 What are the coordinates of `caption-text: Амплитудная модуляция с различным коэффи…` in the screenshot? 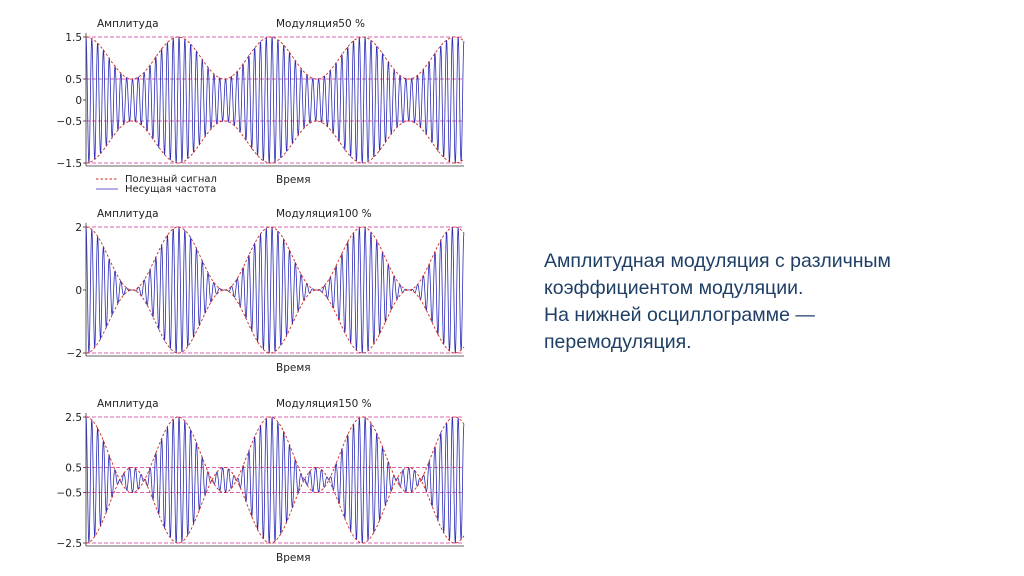 It's located at (769, 302).